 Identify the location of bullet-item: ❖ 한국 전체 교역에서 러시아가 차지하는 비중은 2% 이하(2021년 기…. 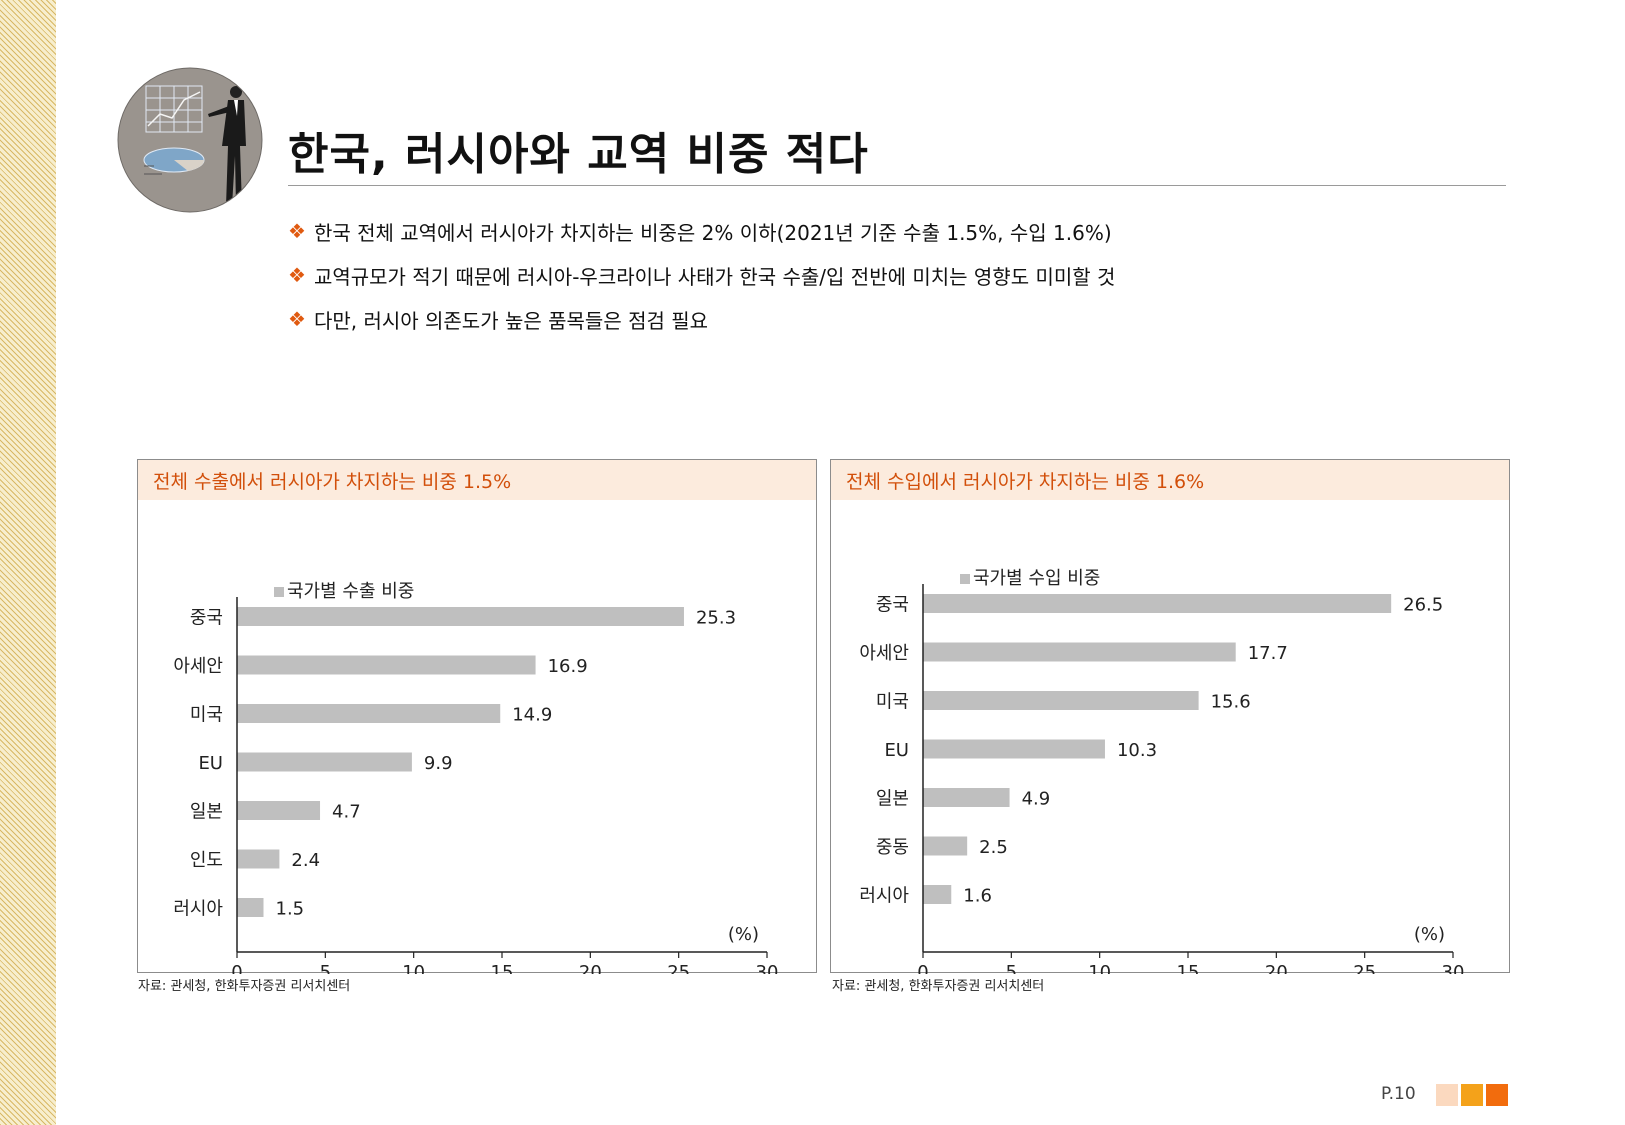
(701, 231).